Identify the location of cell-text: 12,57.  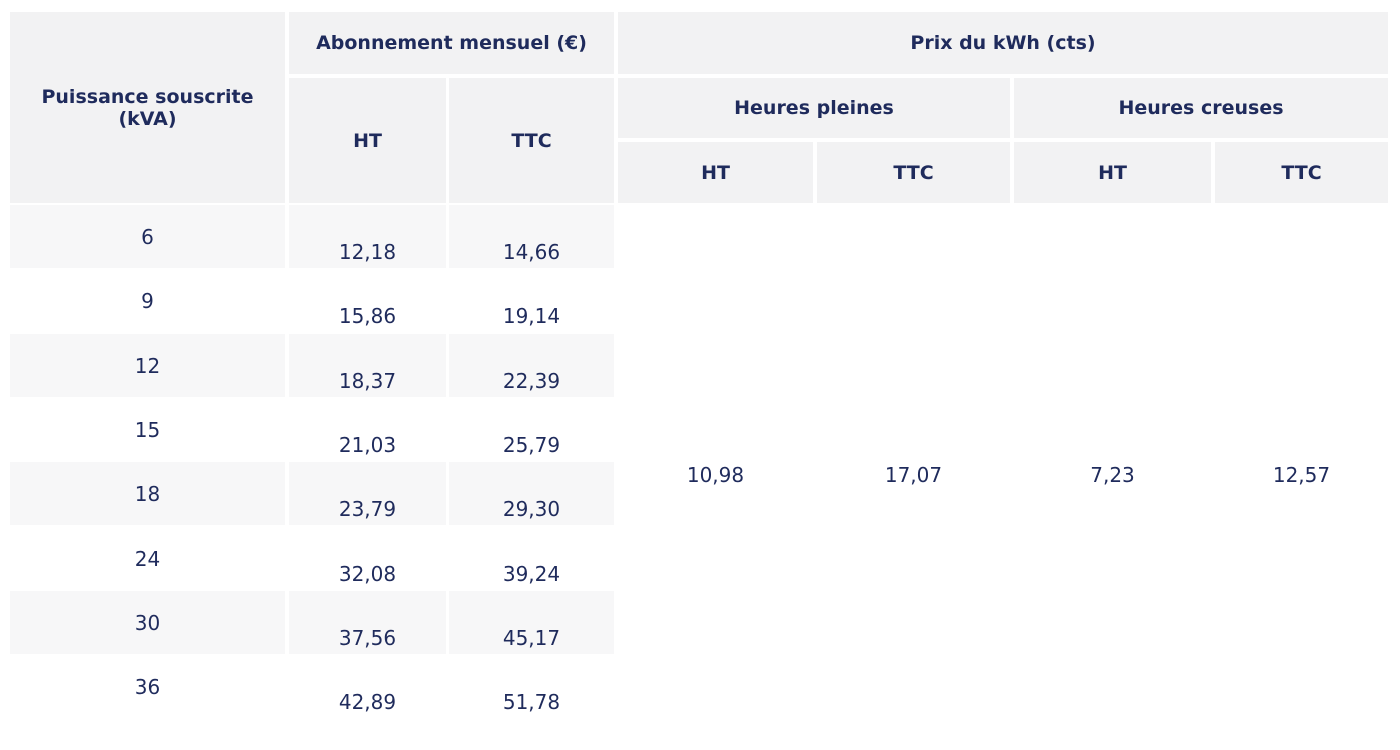
(1301, 475).